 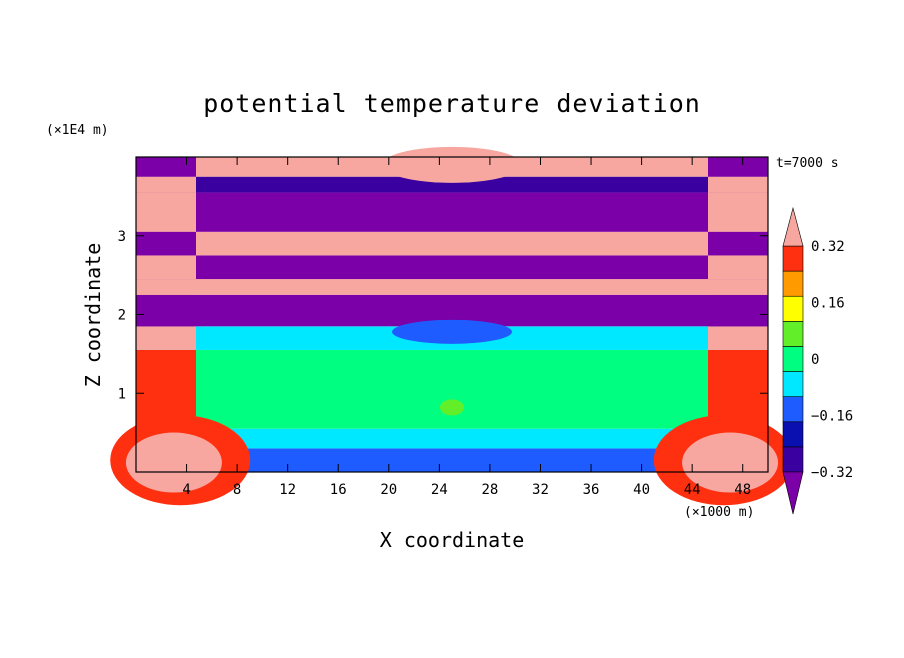 What do you see at coordinates (186, 490) in the screenshot?
I see `x-tick-label: 4` at bounding box center [186, 490].